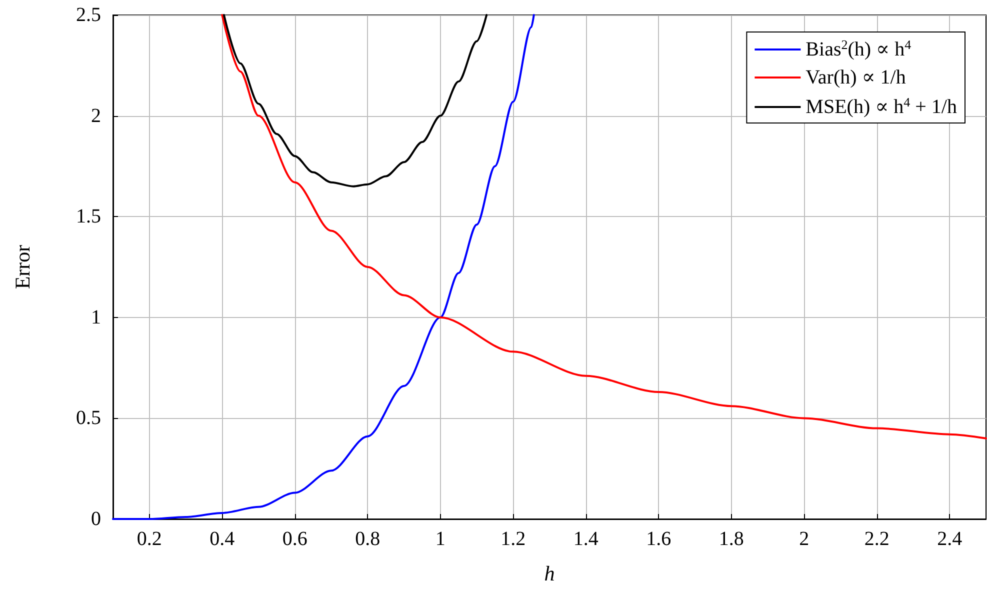 The image size is (987, 592). Describe the element at coordinates (88, 15) in the screenshot. I see `y-tick-label: 2.5` at that location.